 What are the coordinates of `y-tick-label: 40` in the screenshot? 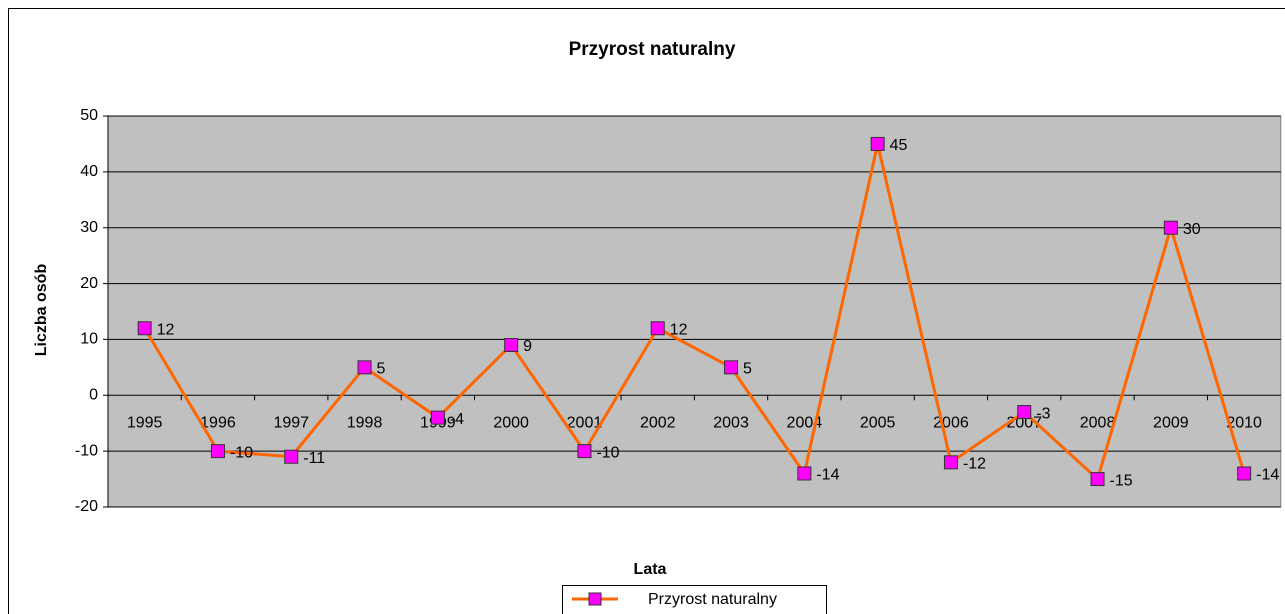 It's located at (89, 171).